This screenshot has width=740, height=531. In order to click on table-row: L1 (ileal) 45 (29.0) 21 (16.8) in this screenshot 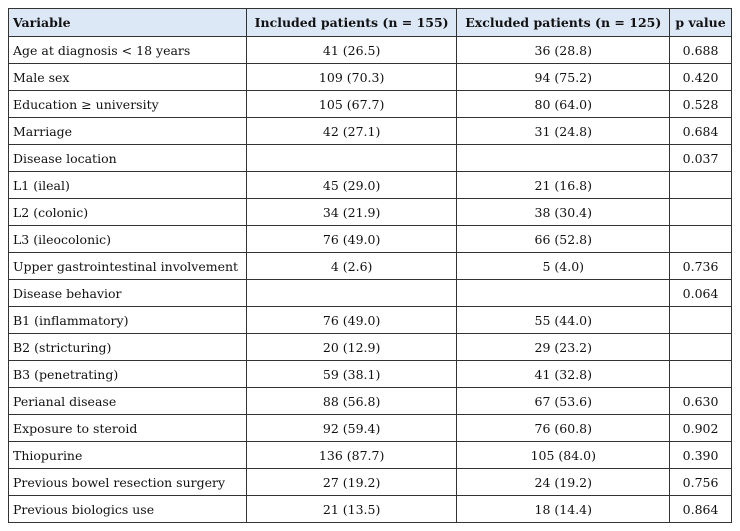, I will do `click(370, 185)`.